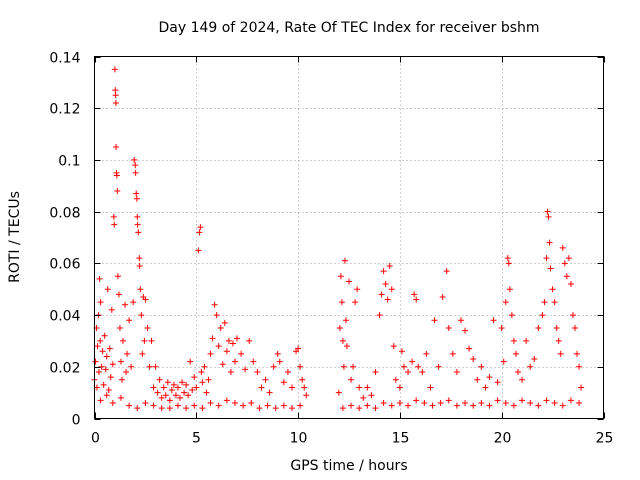  Describe the element at coordinates (64, 59) in the screenshot. I see `y-tick-label: 0.14` at that location.